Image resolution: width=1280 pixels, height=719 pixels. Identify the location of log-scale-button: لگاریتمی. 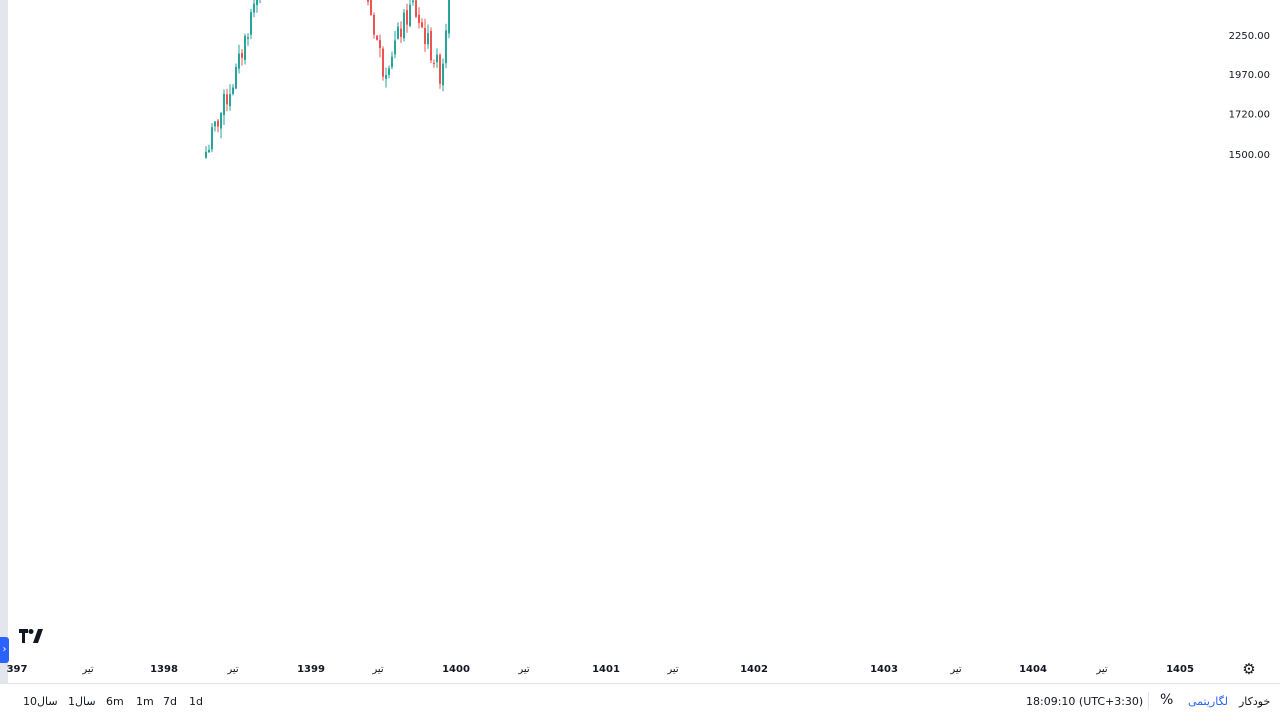
(1208, 701).